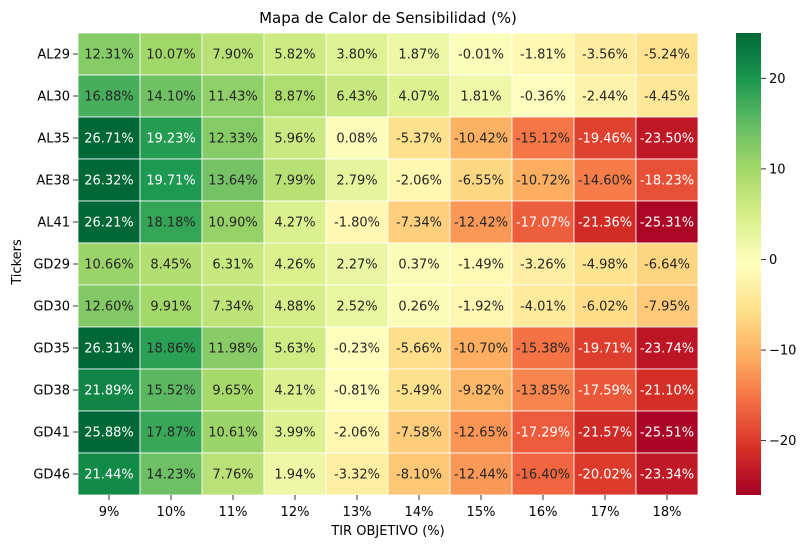 This screenshot has width=809, height=547. What do you see at coordinates (605, 475) in the screenshot?
I see `cell-value-label: -20.02%` at bounding box center [605, 475].